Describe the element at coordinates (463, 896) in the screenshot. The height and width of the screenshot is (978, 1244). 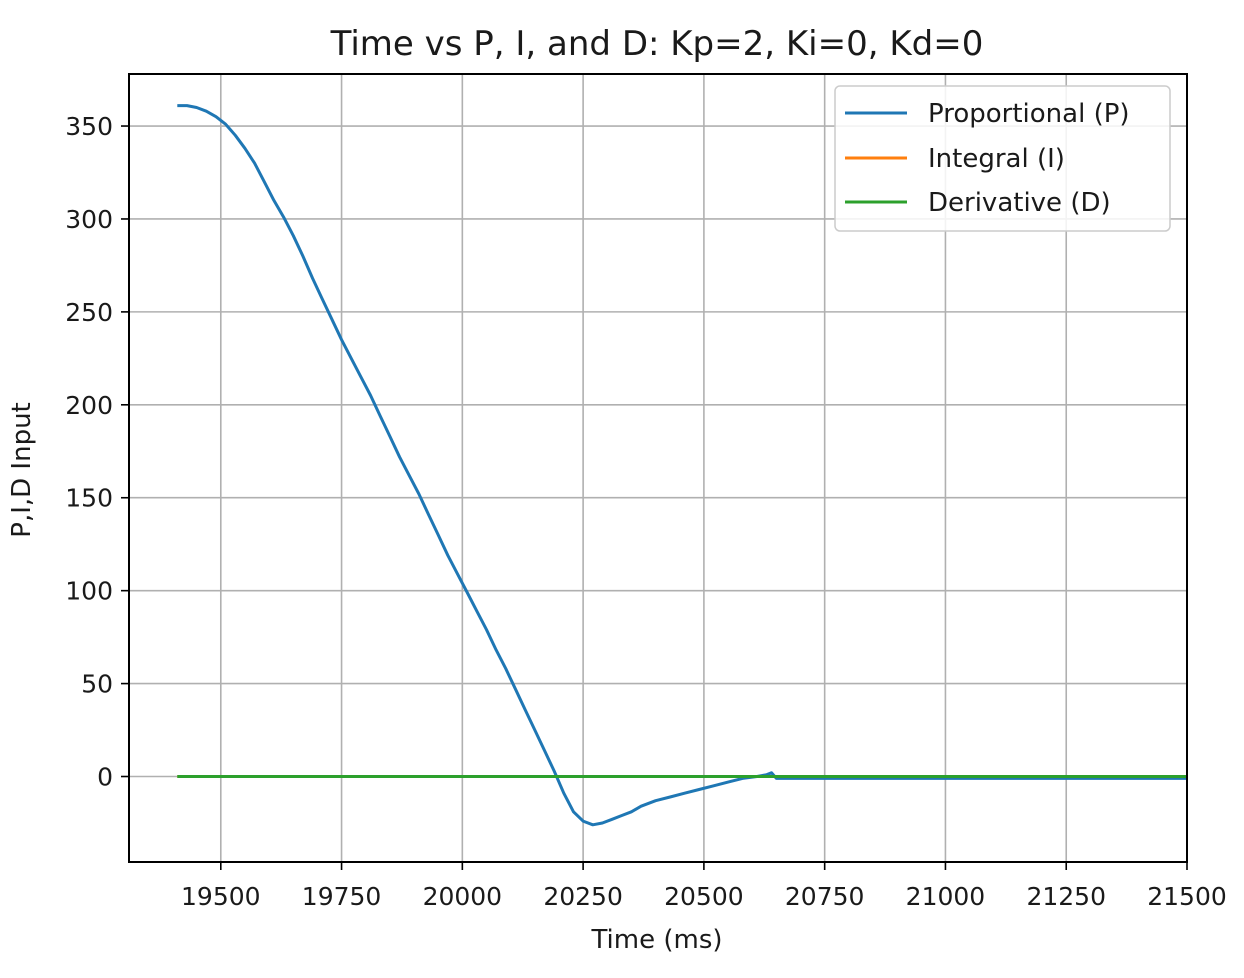
I see `x-tick-label: 20000` at that location.